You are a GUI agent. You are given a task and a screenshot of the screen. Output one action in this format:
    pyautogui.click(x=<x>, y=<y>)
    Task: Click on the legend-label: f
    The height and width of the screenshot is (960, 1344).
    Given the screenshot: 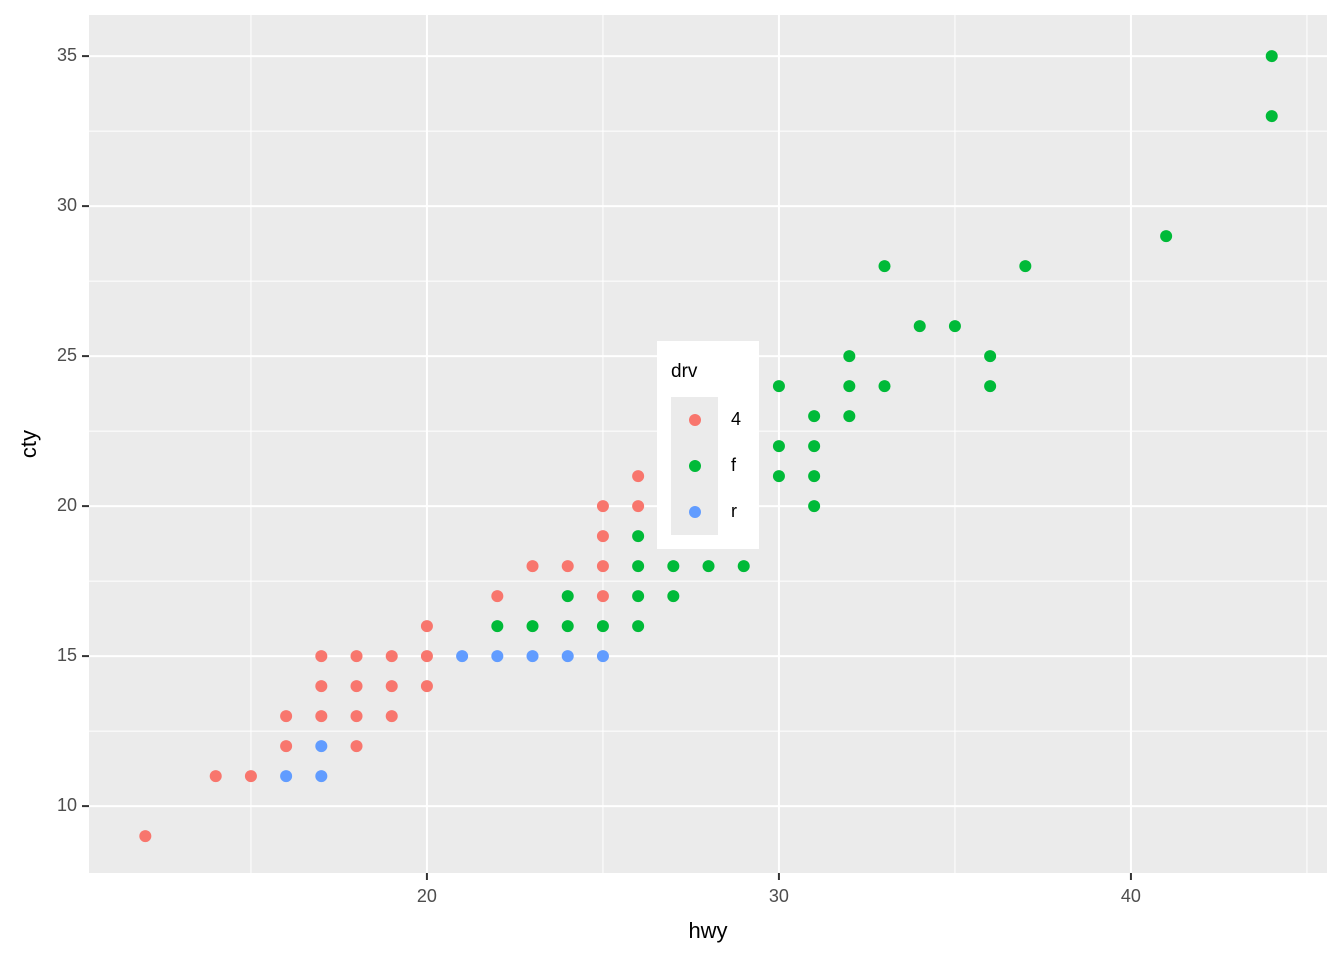 What is the action you would take?
    pyautogui.click(x=734, y=465)
    